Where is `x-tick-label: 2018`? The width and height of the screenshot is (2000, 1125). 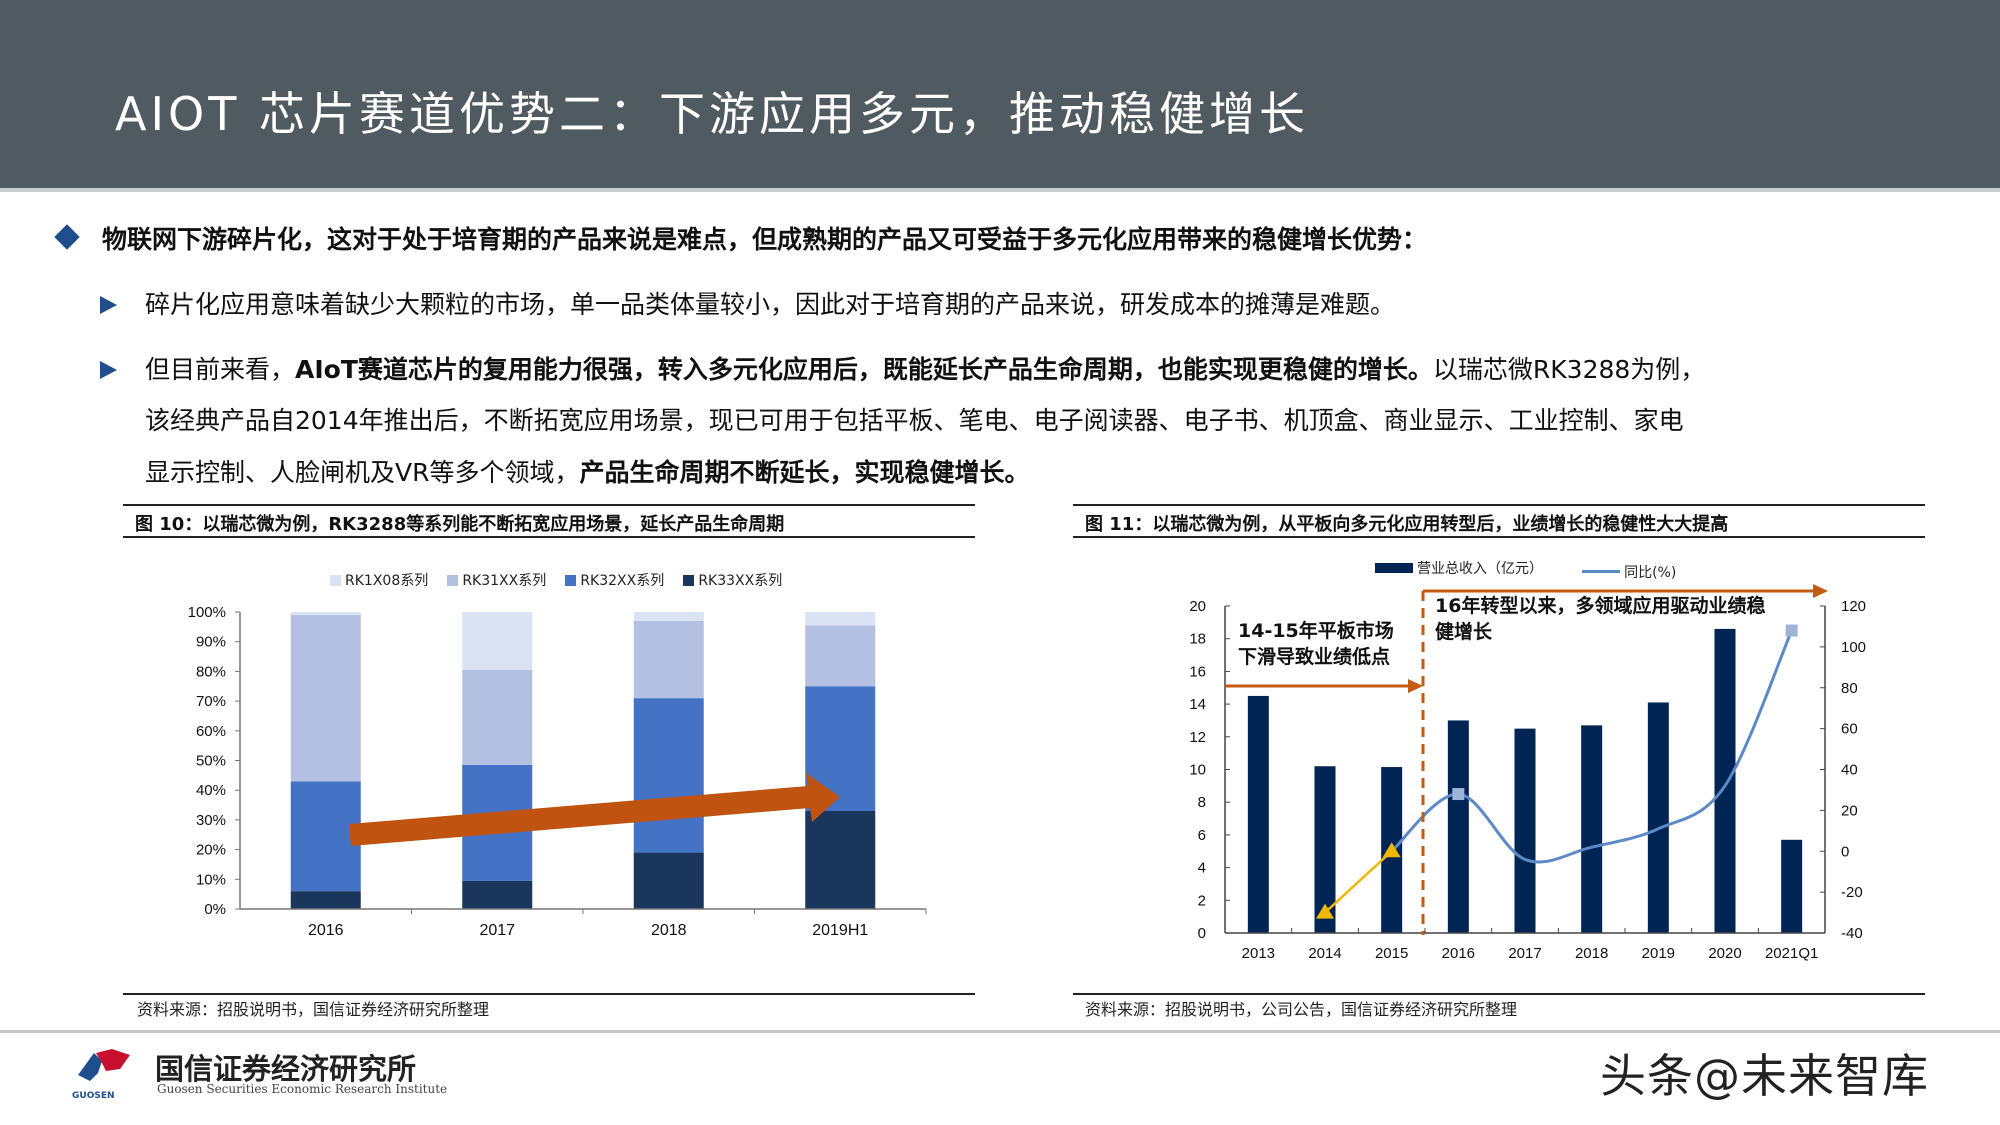
x-tick-label: 2018 is located at coordinates (1591, 953).